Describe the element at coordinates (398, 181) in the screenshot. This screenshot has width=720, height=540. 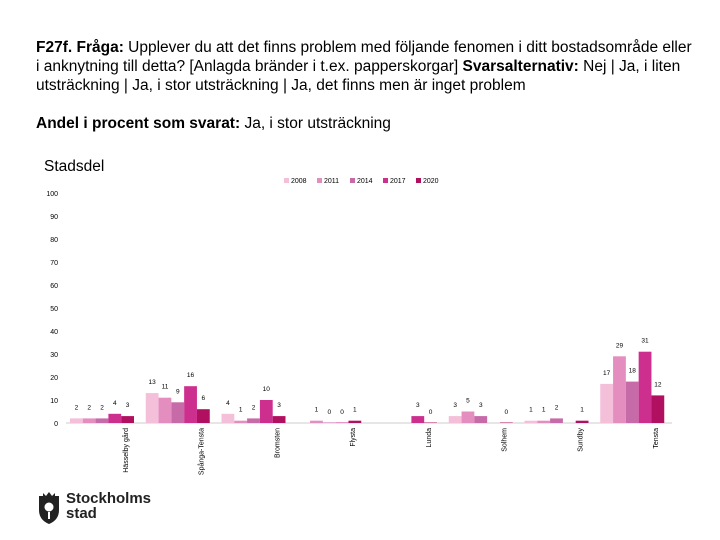
I see `legend-label: 2017` at that location.